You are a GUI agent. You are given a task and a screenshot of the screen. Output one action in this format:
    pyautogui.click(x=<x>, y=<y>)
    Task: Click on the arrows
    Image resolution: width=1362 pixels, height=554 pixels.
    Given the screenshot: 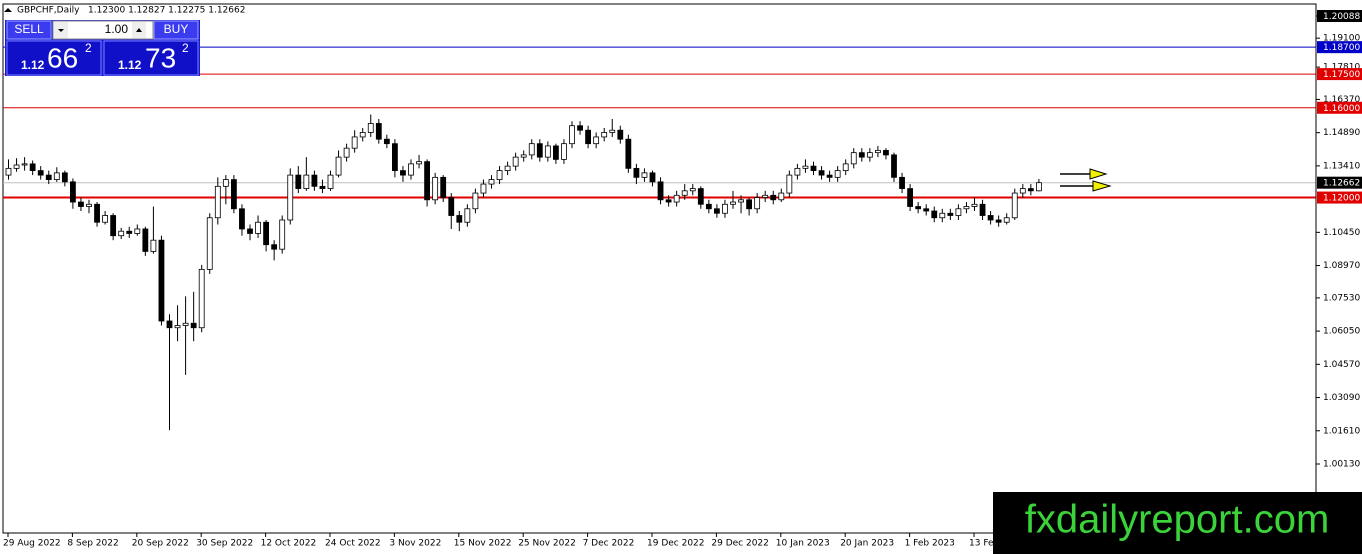 What is the action you would take?
    pyautogui.click(x=1086, y=180)
    